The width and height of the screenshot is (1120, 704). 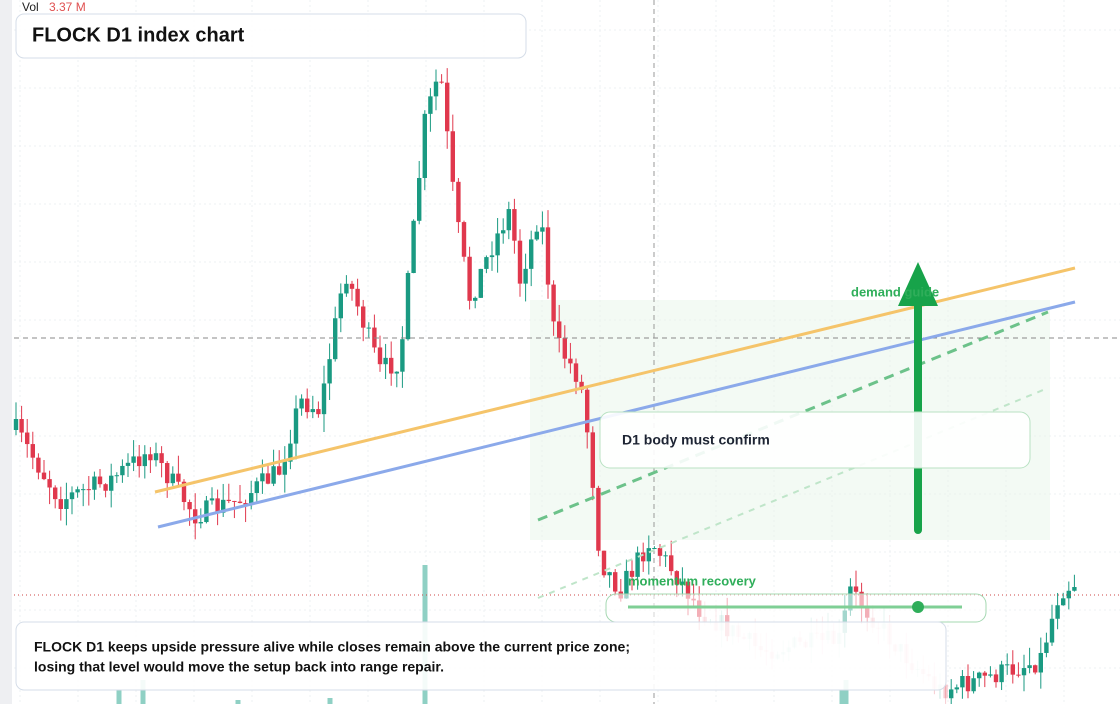 What do you see at coordinates (30, 7) in the screenshot?
I see `vol-label: Vol` at bounding box center [30, 7].